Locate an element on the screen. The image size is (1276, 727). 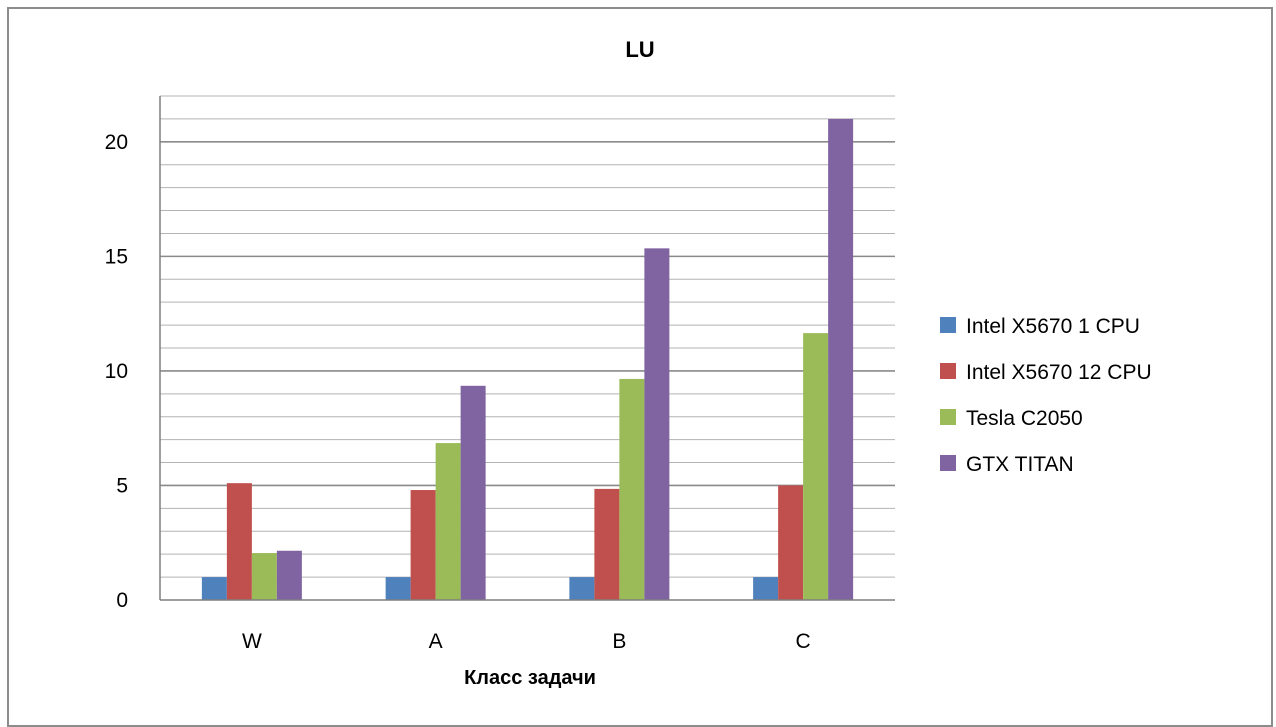
legend-entry: Intel X5670 12 CPU is located at coordinates (1059, 372).